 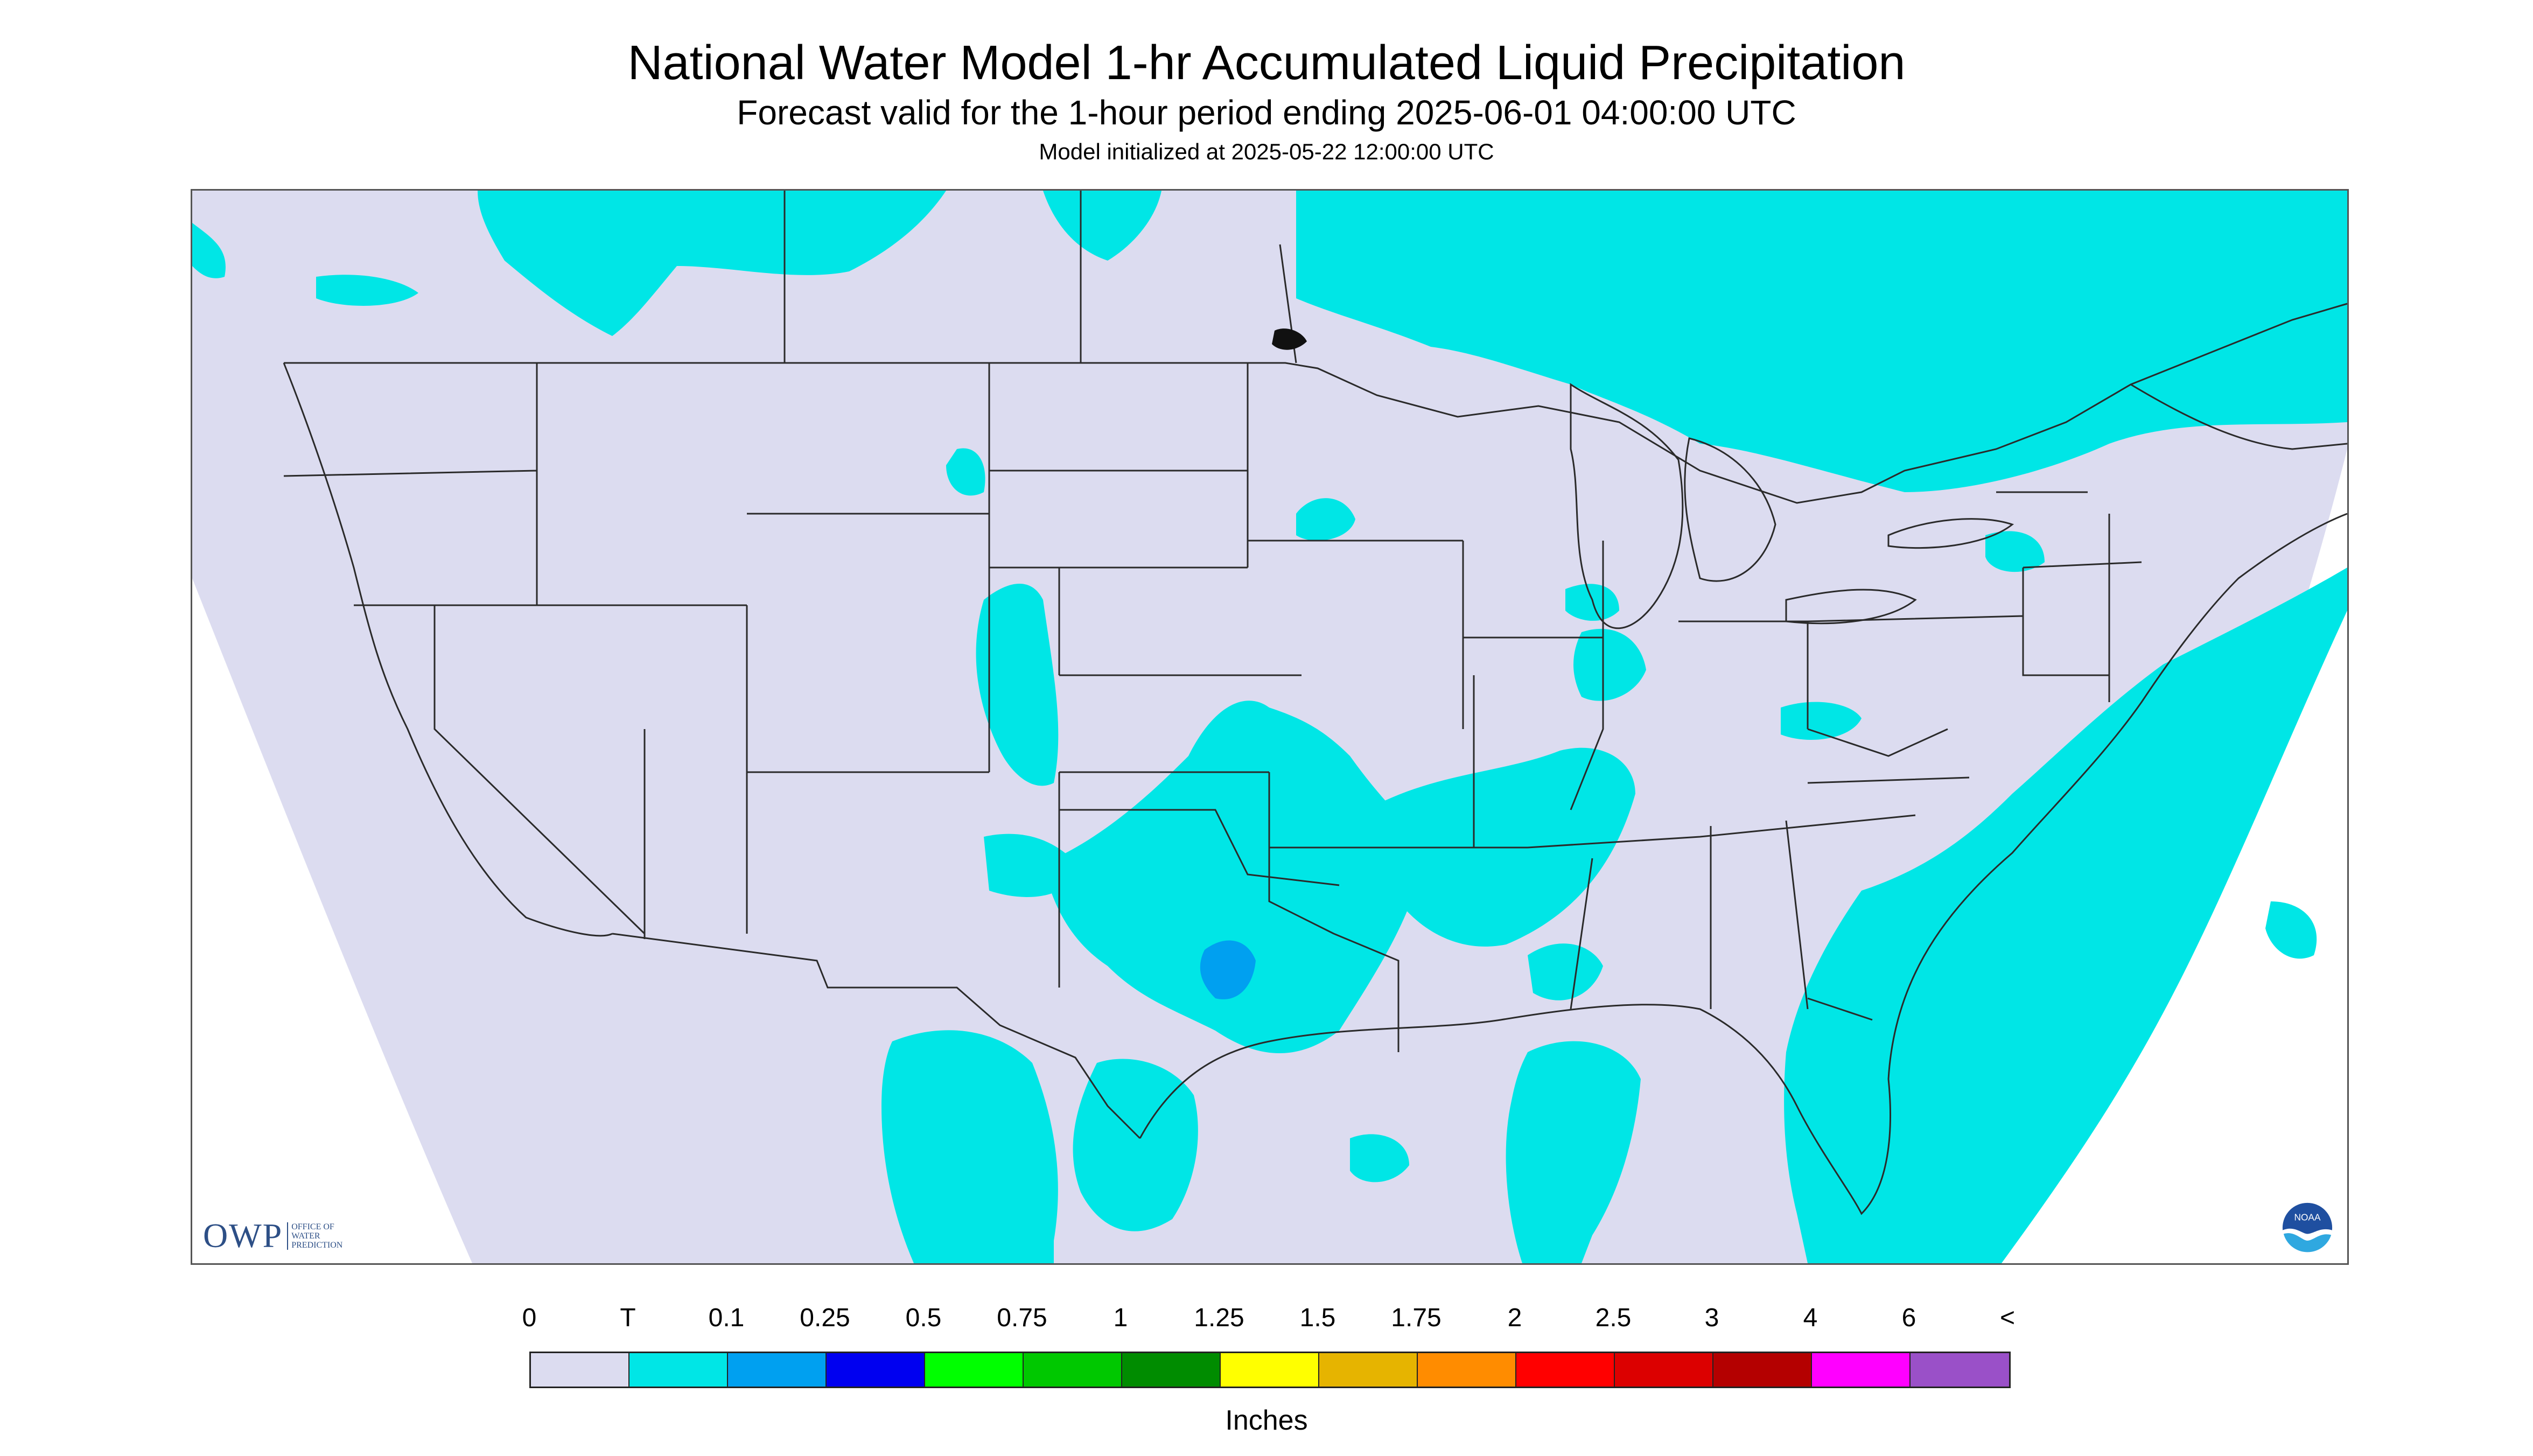 I want to click on legend-labels: 0 T 0.1 0.25 0.5 0.75 1 1.25 1.5 1.75 2 2.5 3 4 6 <, so click(x=1266, y=1322).